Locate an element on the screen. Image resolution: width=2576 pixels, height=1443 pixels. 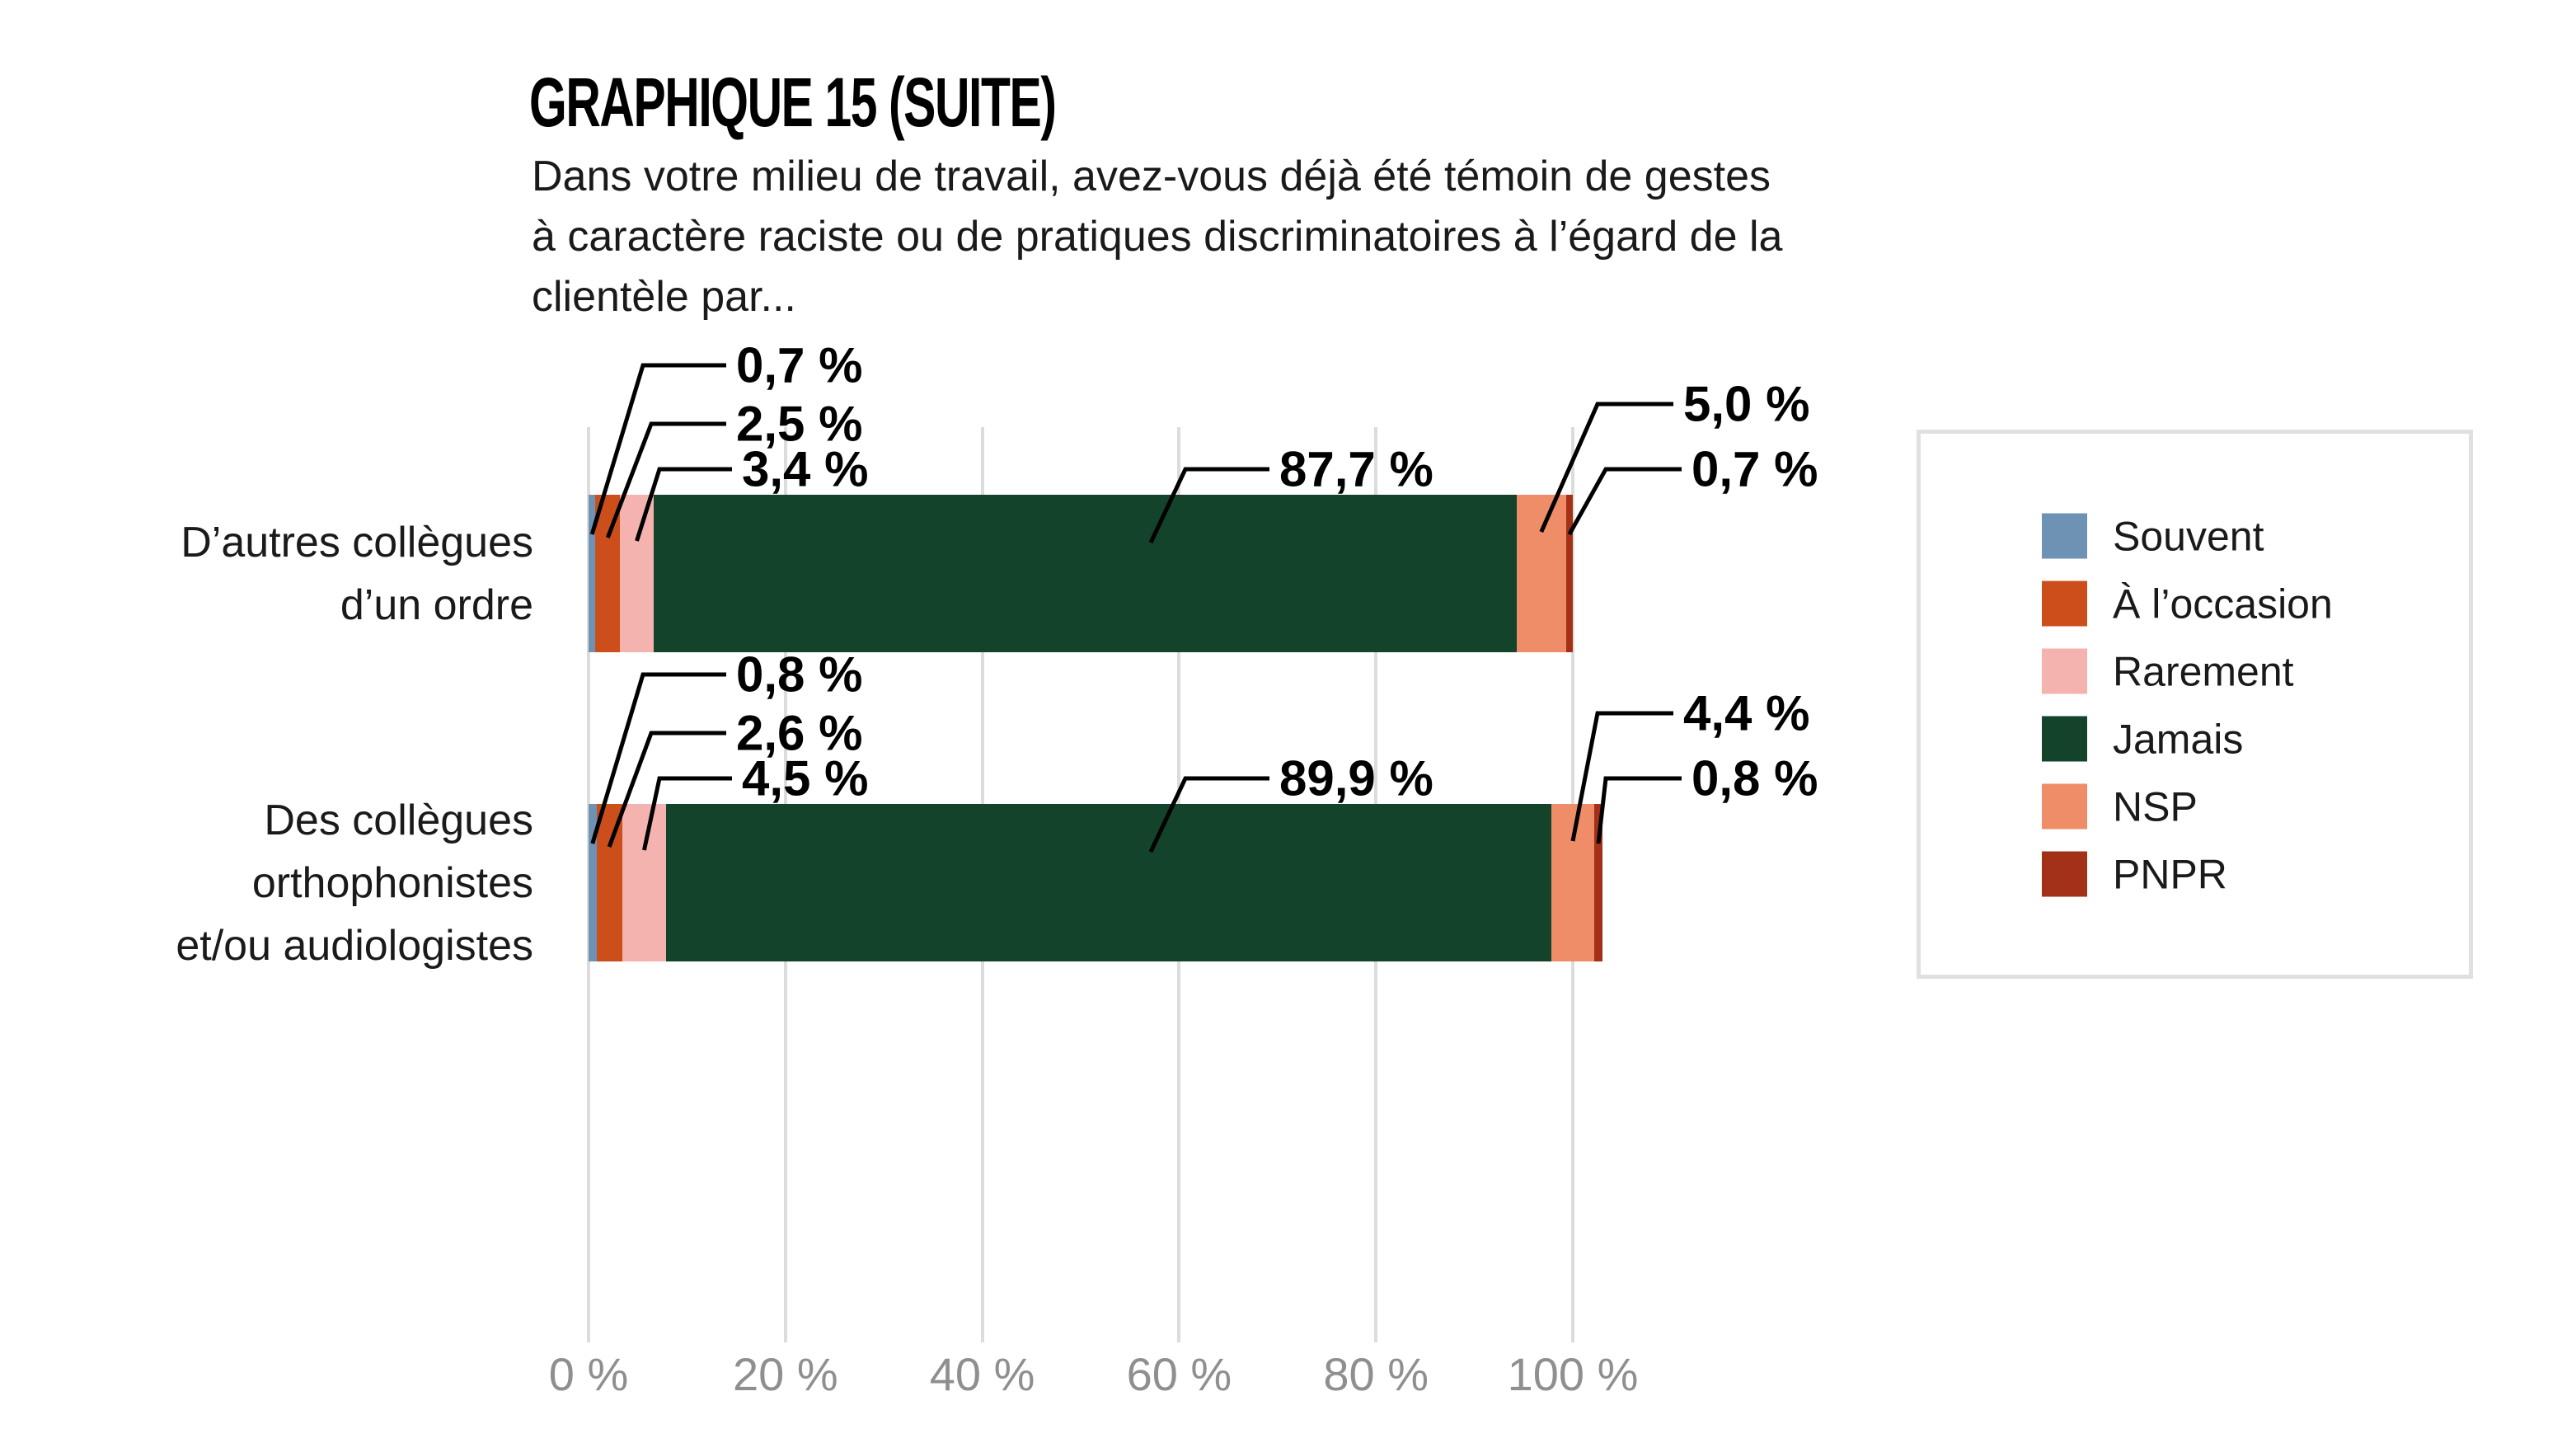
x-tick-label: 80 % is located at coordinates (1376, 1374).